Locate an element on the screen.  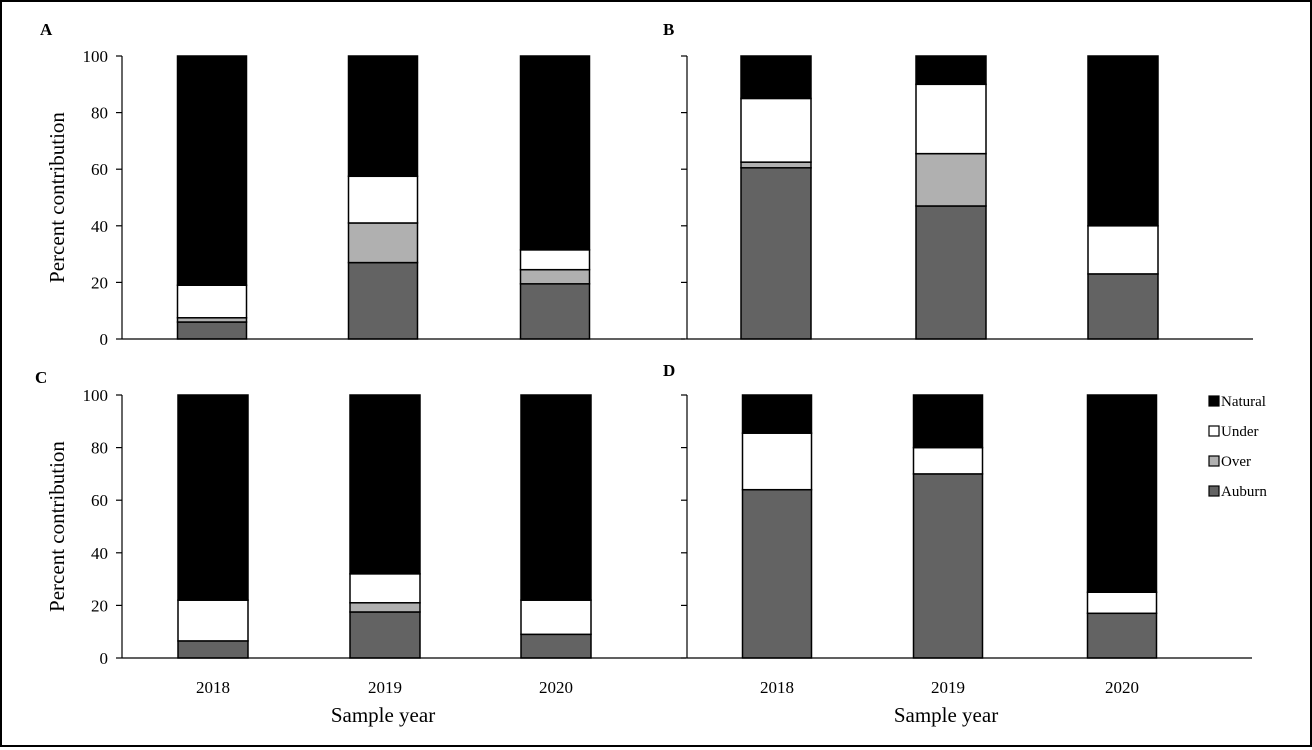
legend-label: Natural is located at coordinates (1243, 402).